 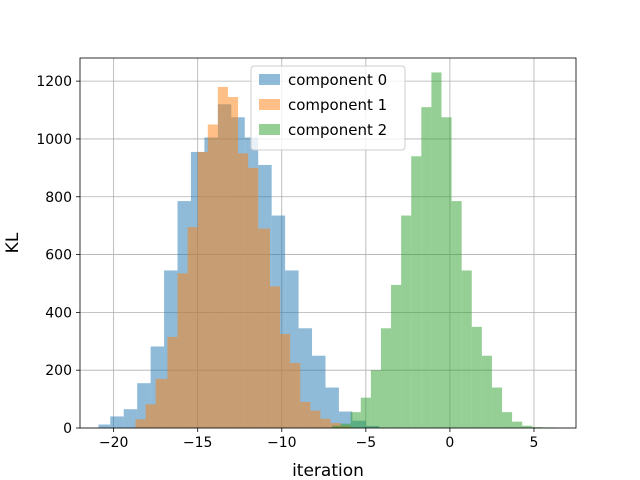 What do you see at coordinates (58, 256) in the screenshot?
I see `y-tick-label: 600` at bounding box center [58, 256].